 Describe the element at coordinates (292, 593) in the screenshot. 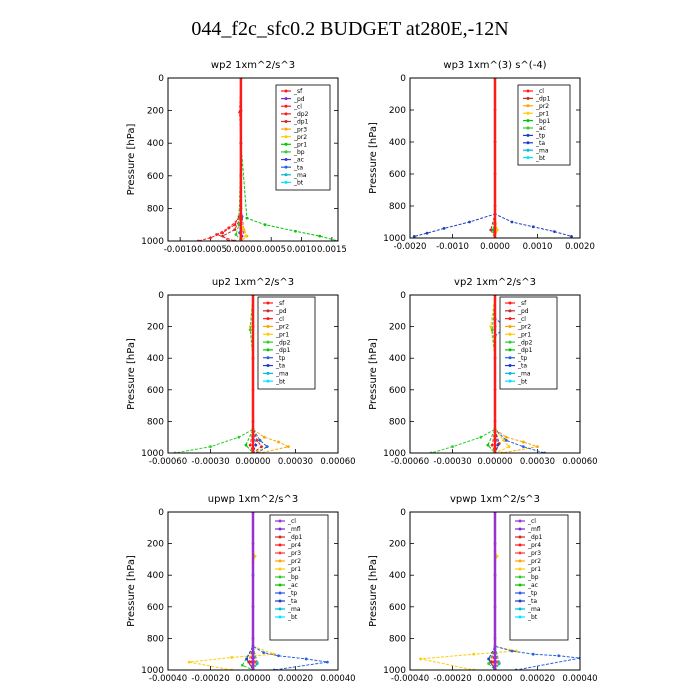

I see `legend-label: _tp` at that location.